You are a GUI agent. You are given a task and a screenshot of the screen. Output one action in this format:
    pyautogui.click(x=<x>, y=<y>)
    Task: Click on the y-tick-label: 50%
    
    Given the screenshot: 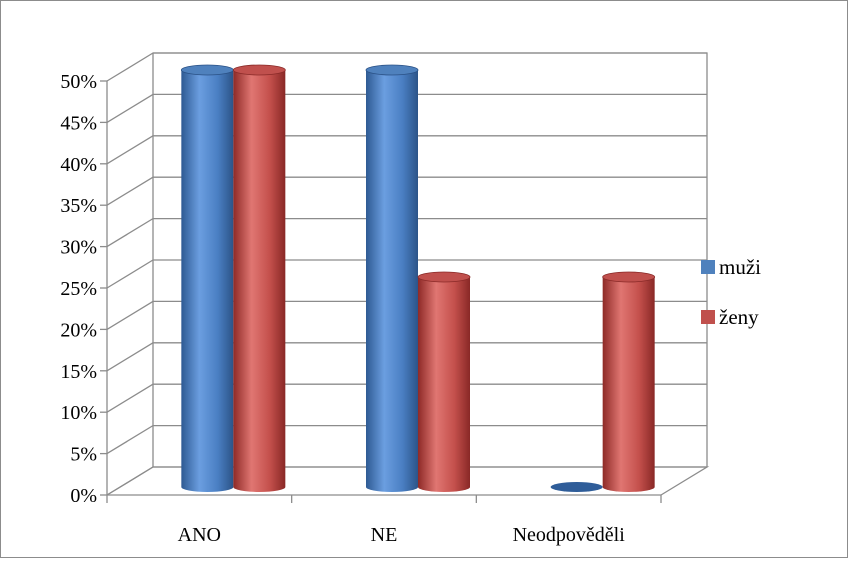 What is the action you would take?
    pyautogui.click(x=78, y=82)
    